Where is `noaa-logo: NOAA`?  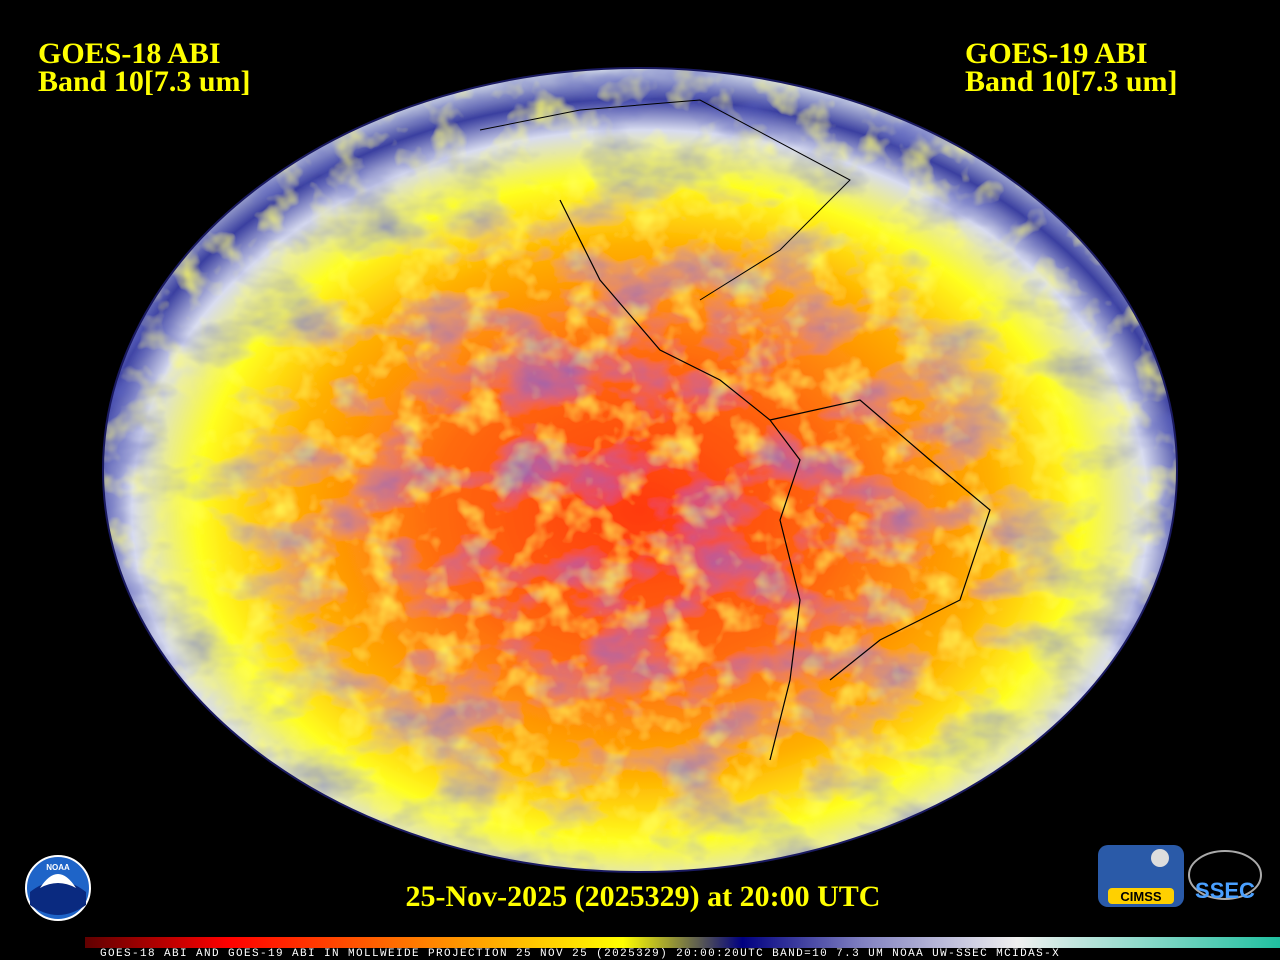 noaa-logo: NOAA is located at coordinates (58, 888).